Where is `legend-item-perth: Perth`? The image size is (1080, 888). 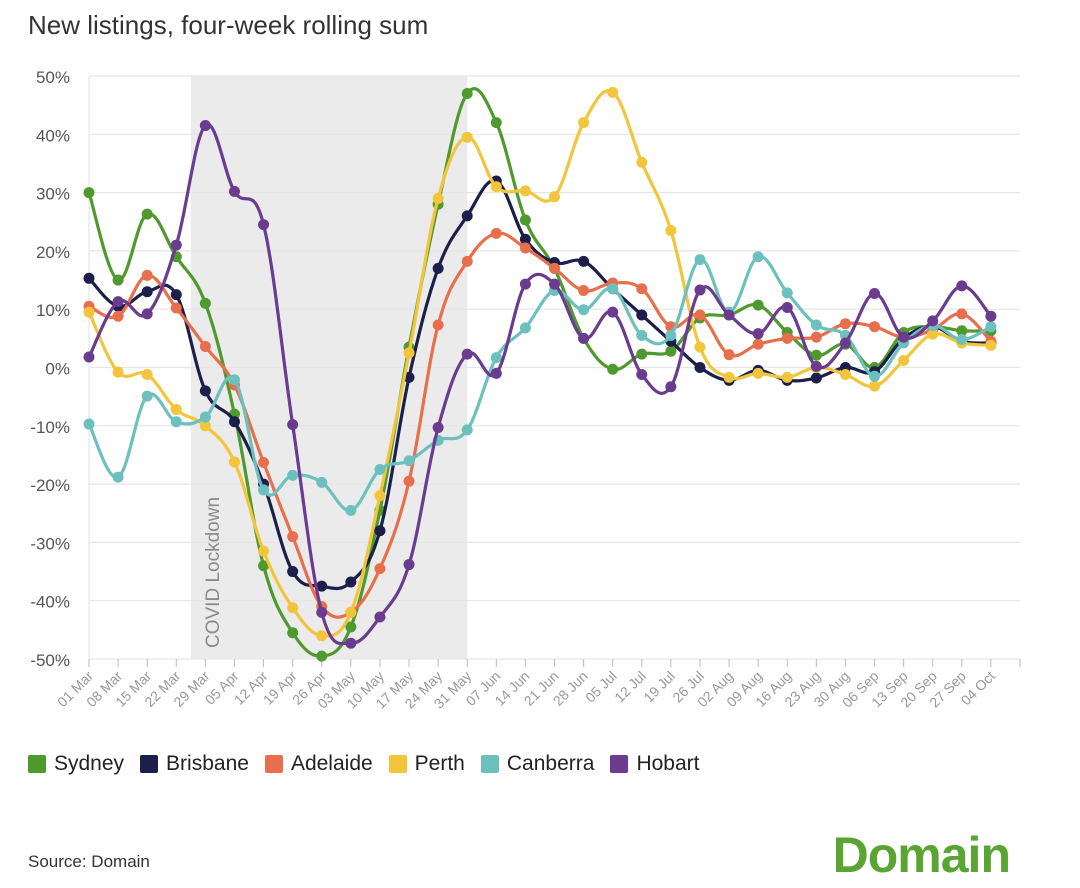
legend-item-perth: Perth is located at coordinates (426, 764).